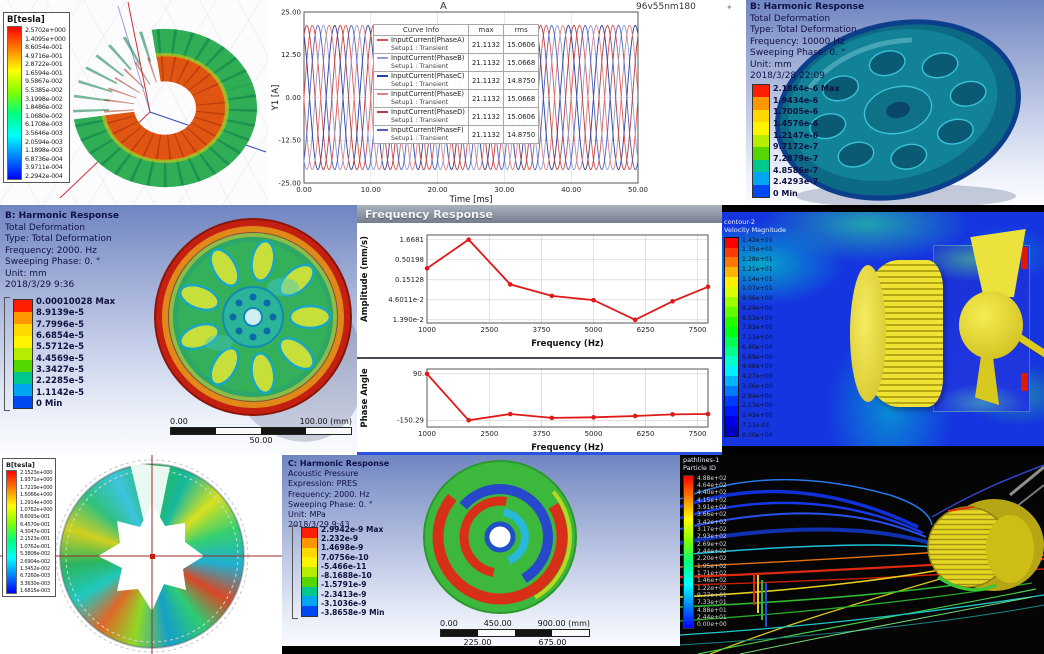  Describe the element at coordinates (60, 335) in the screenshot. I see `list-item: 6.6854e-5` at that location.